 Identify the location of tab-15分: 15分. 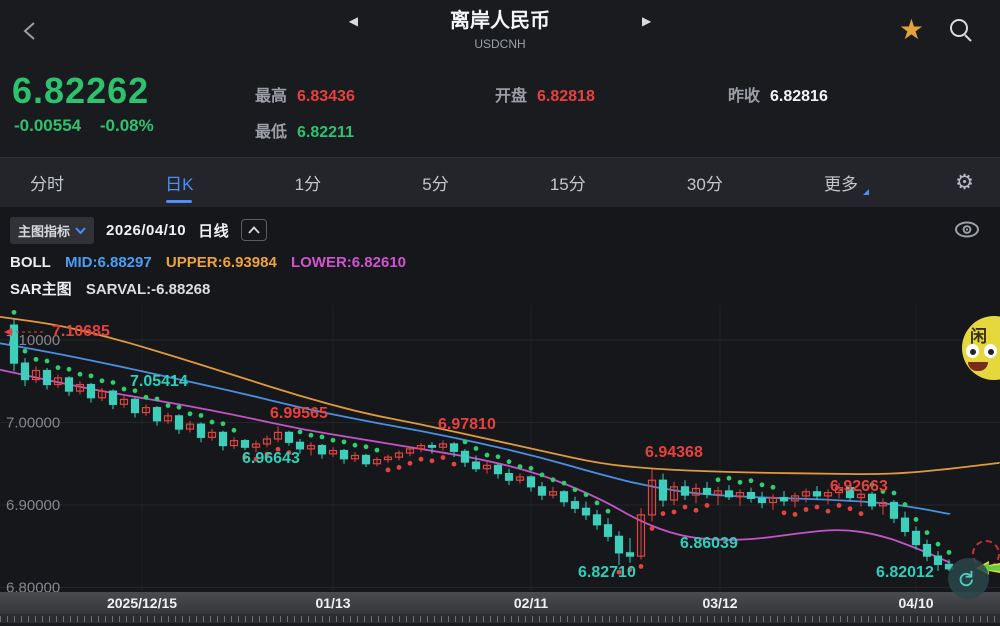
(567, 184).